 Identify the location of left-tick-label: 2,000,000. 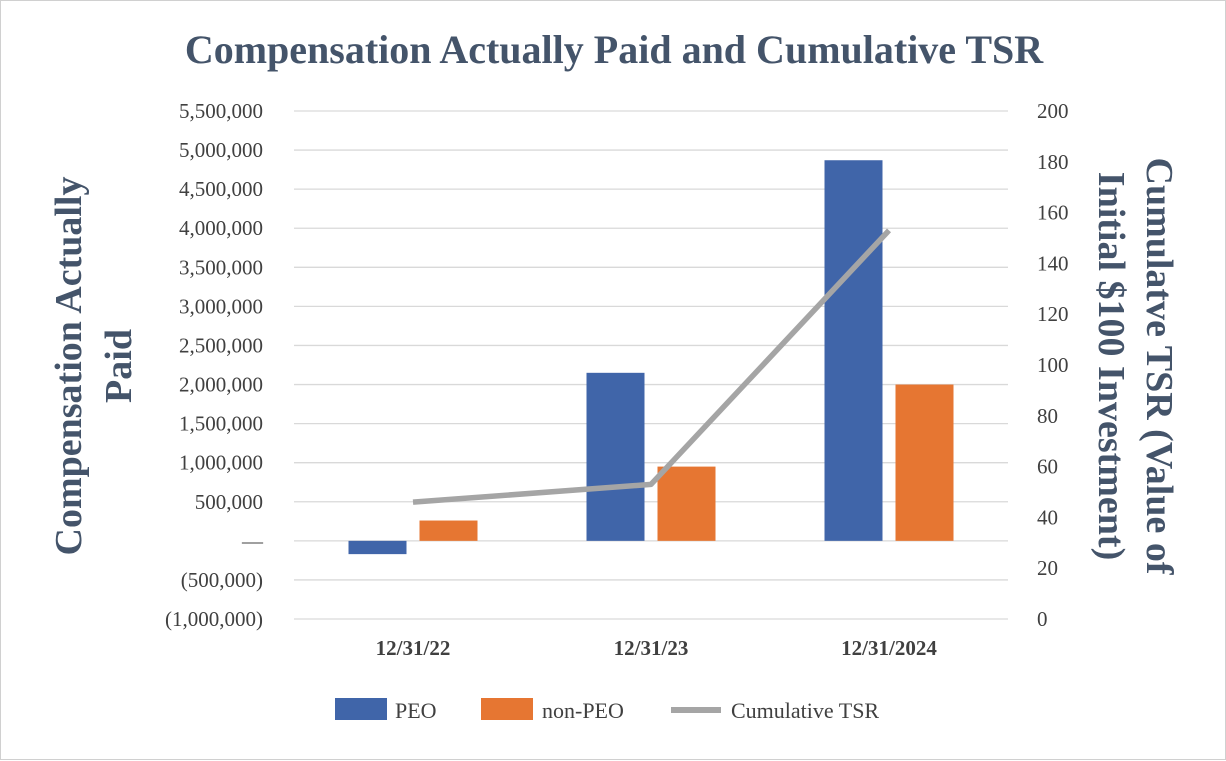
(221, 385).